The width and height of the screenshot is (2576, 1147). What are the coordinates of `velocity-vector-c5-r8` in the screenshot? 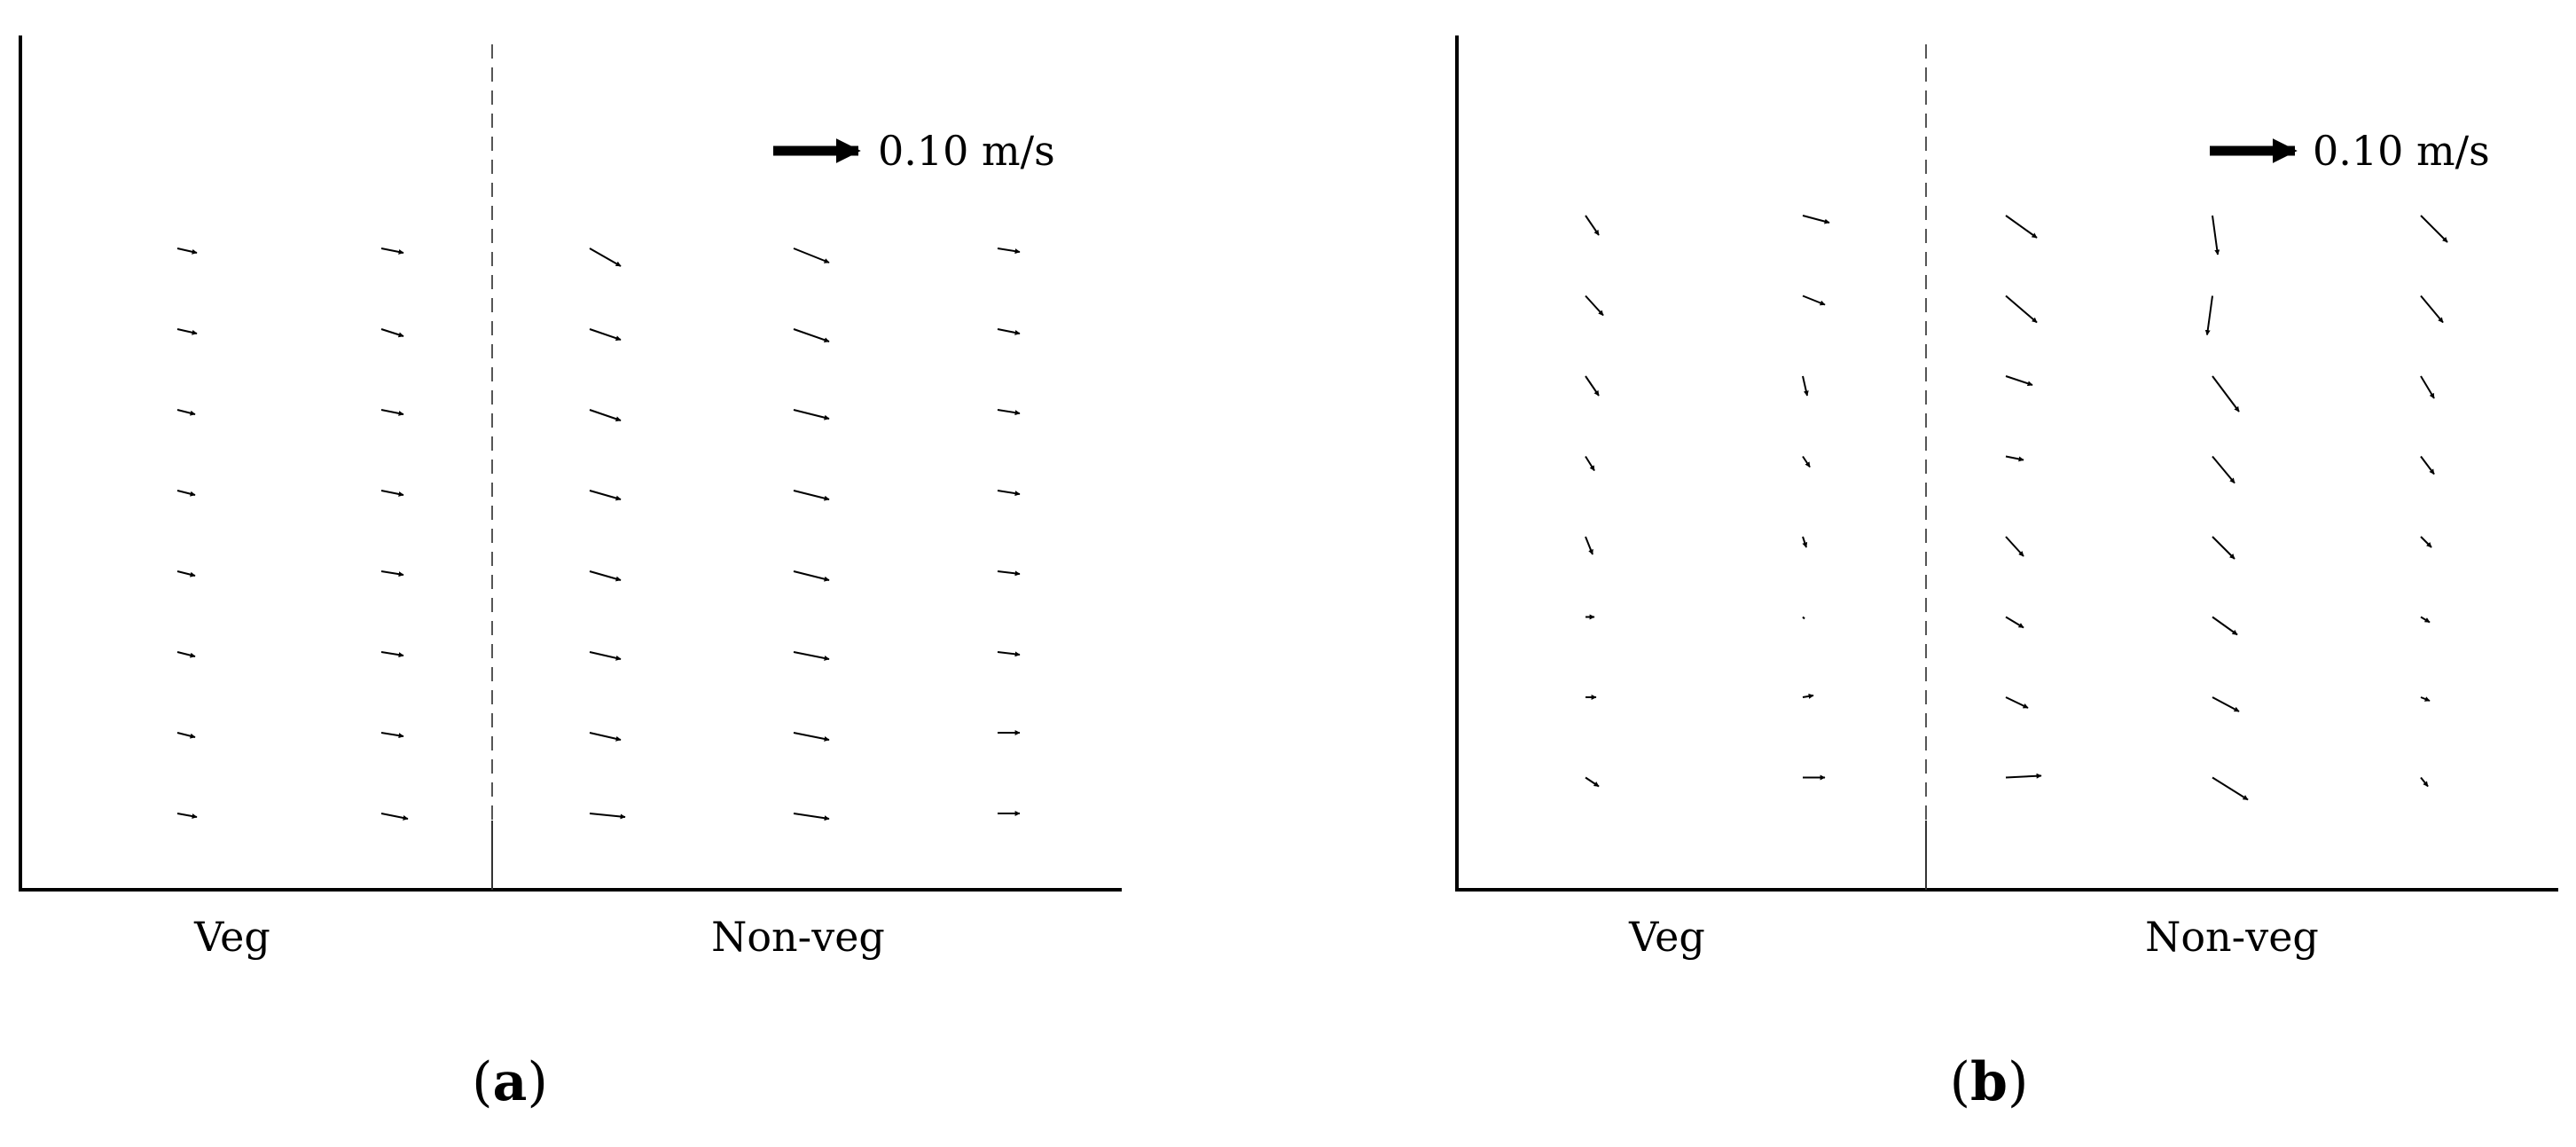 It's located at (2424, 782).